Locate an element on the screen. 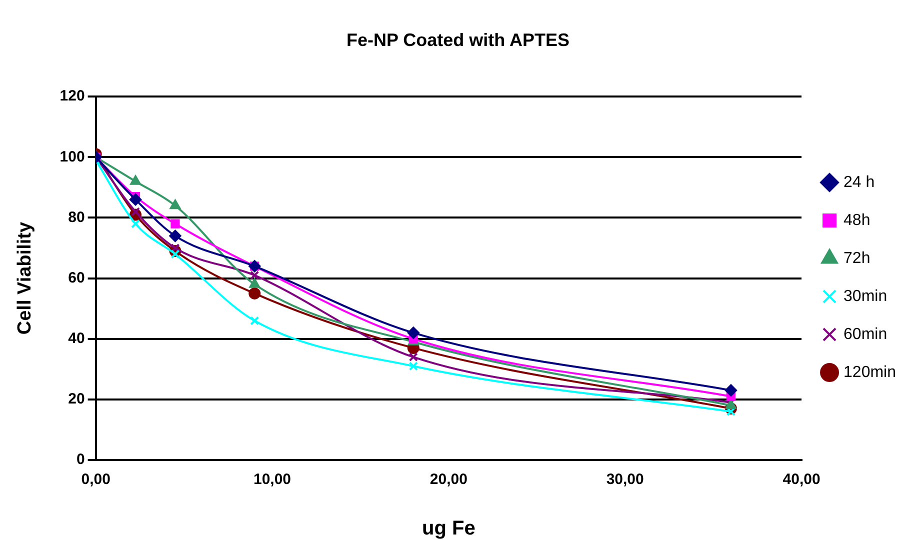  legend-label: 48h is located at coordinates (857, 220).